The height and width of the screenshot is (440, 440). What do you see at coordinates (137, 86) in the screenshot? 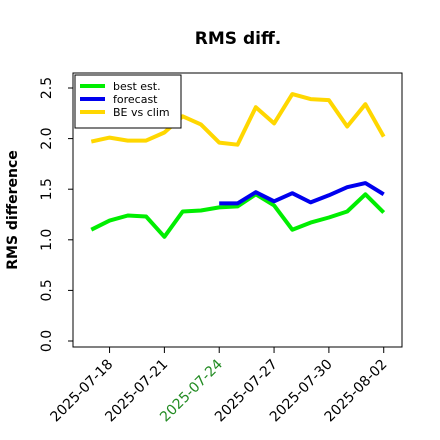
I see `legend-label: best est.` at bounding box center [137, 86].